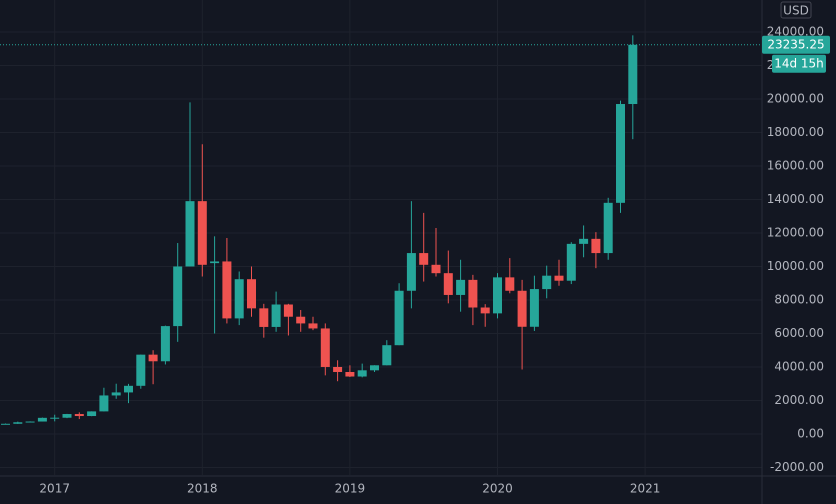  Describe the element at coordinates (795, 132) in the screenshot. I see `y-tick-label: 18000.00` at that location.